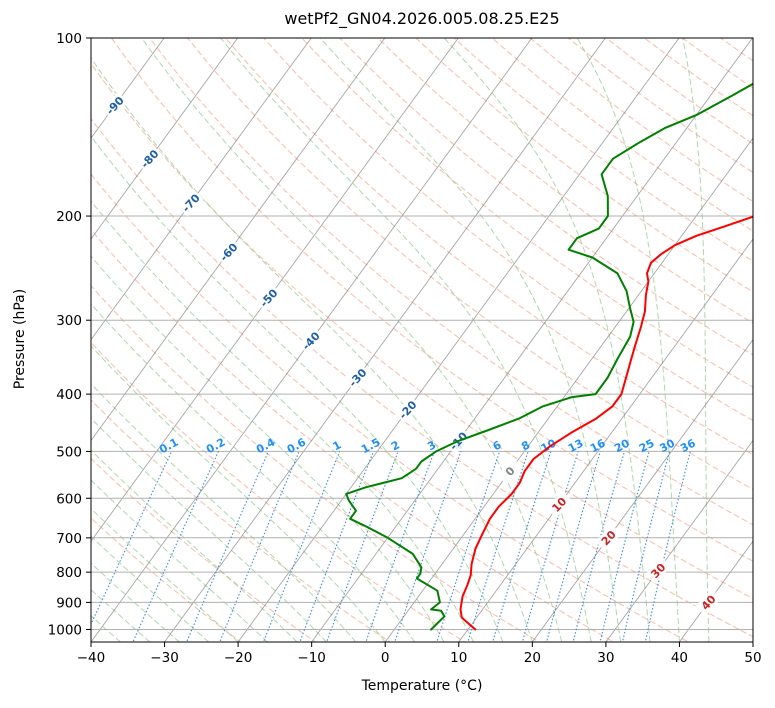 This screenshot has height=708, width=775. I want to click on x-tick-label: 0, so click(385, 658).